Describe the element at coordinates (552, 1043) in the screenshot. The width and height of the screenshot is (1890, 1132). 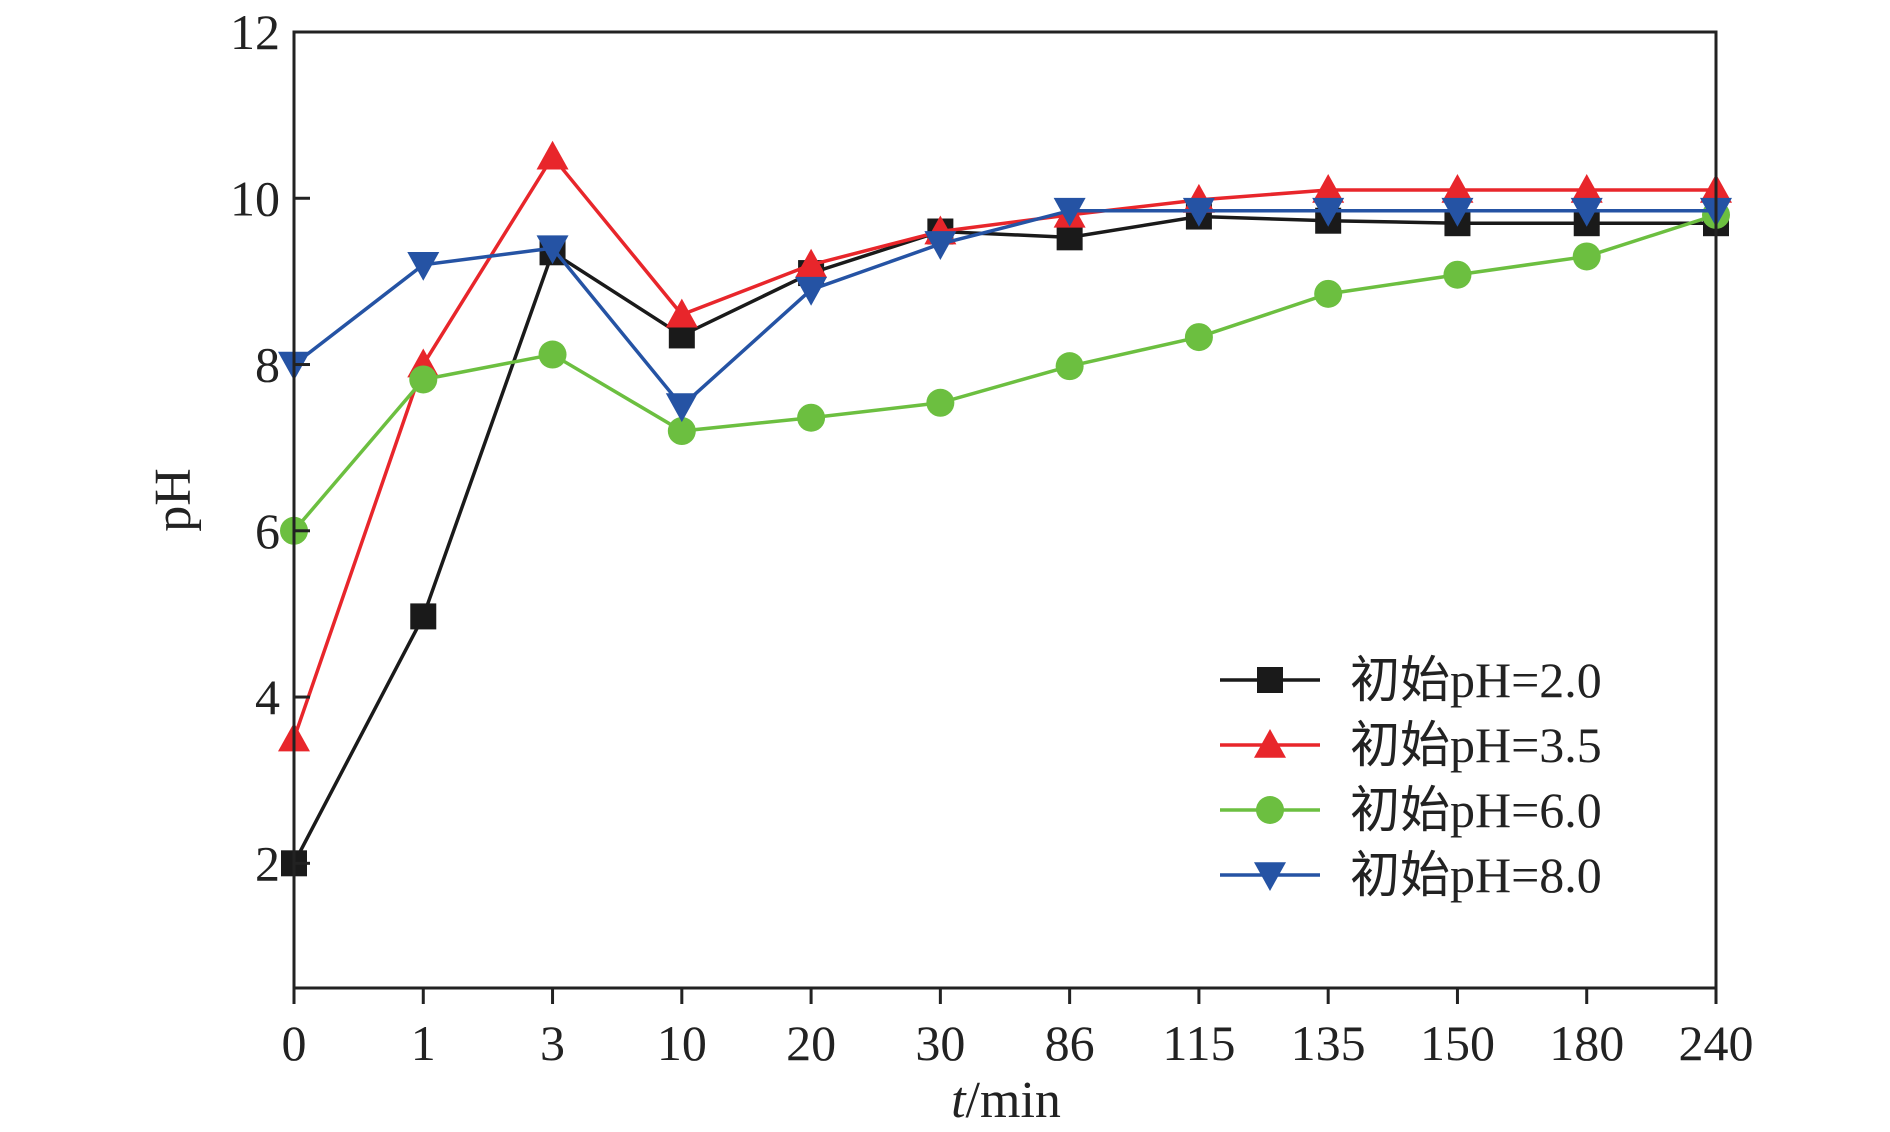
I see `x-tick-label: 3` at that location.